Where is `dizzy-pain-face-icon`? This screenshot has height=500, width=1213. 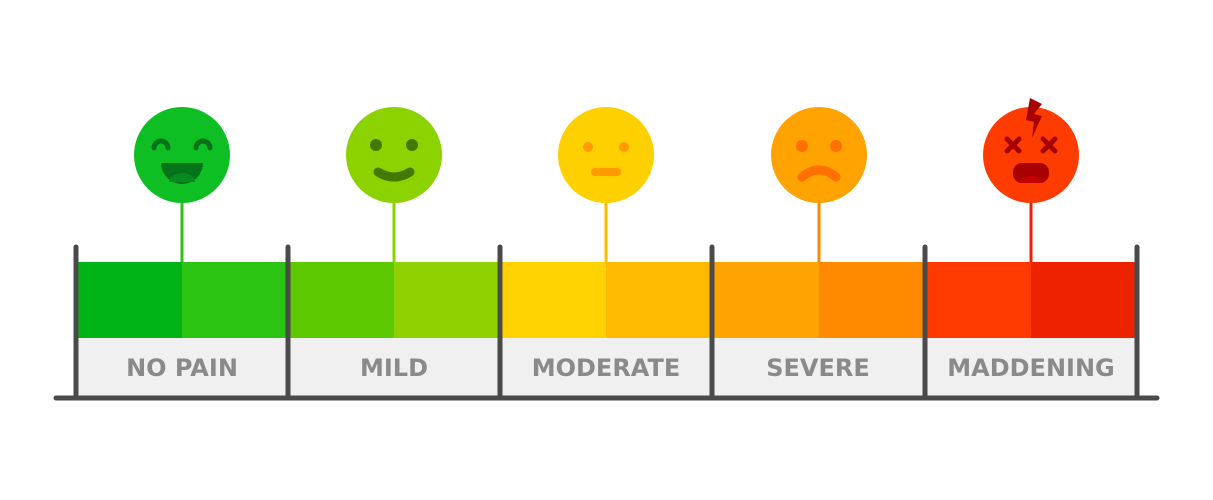
dizzy-pain-face-icon is located at coordinates (1031, 150).